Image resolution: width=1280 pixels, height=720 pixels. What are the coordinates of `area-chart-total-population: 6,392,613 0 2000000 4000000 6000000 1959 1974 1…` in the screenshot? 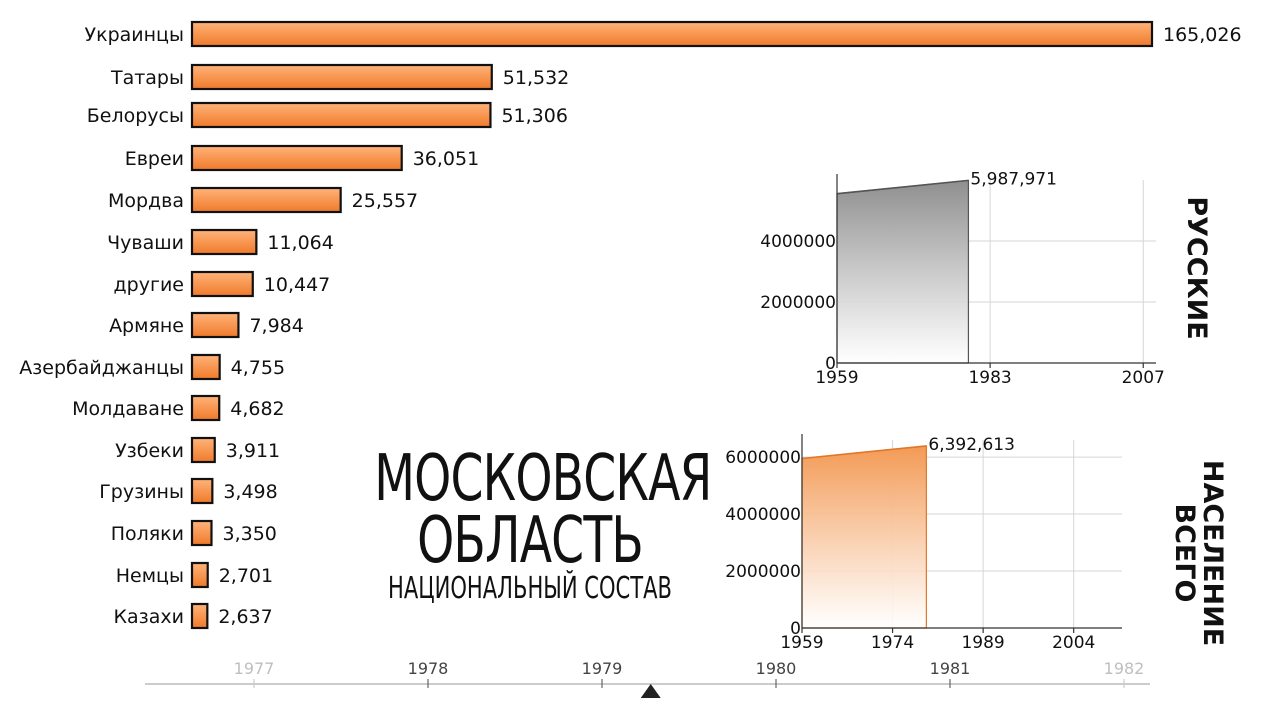 It's located at (976, 543).